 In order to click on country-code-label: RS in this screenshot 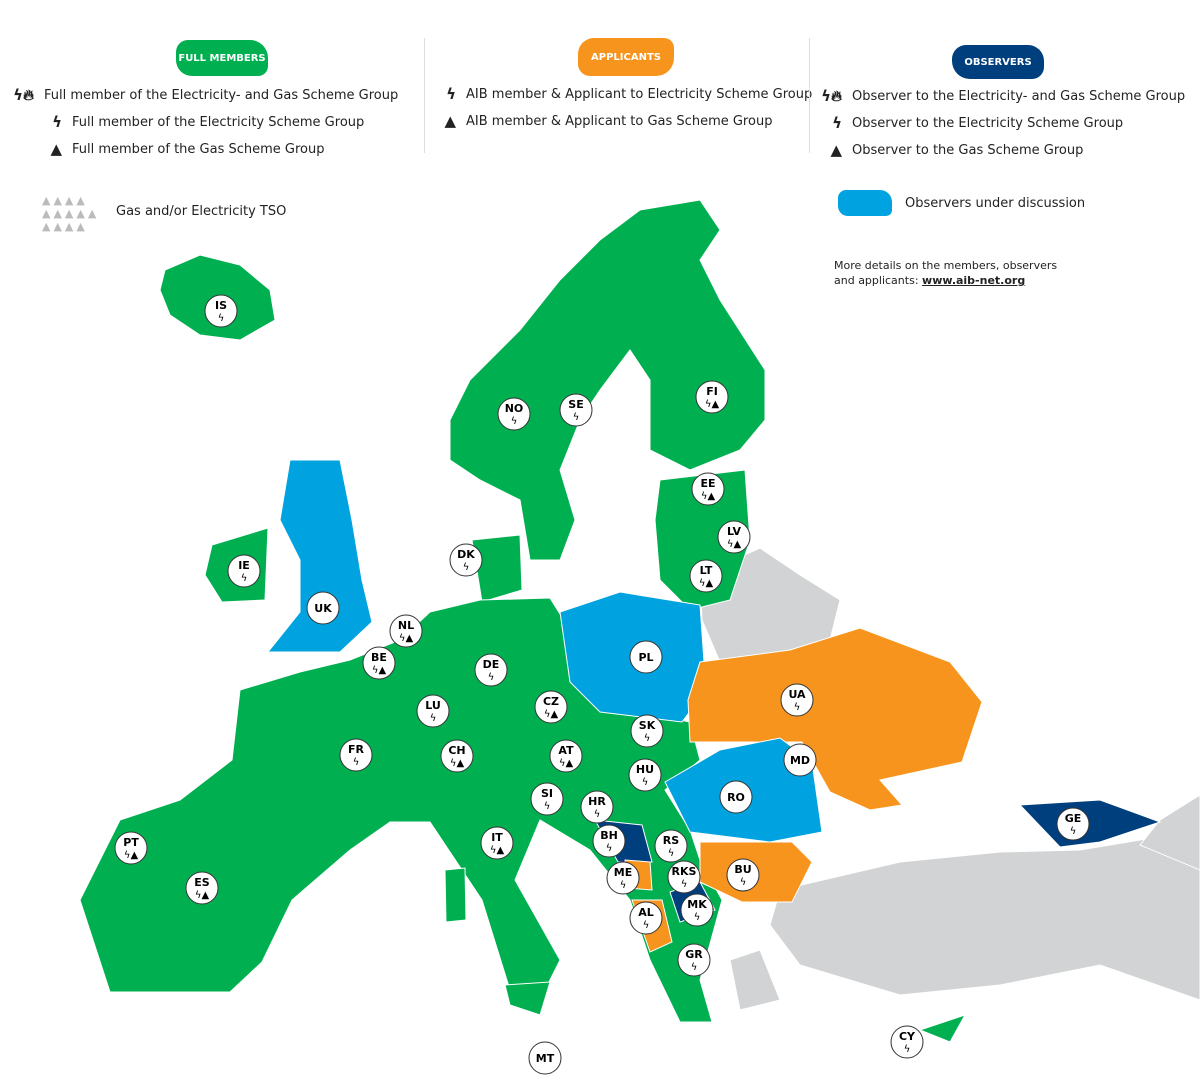, I will do `click(671, 840)`.